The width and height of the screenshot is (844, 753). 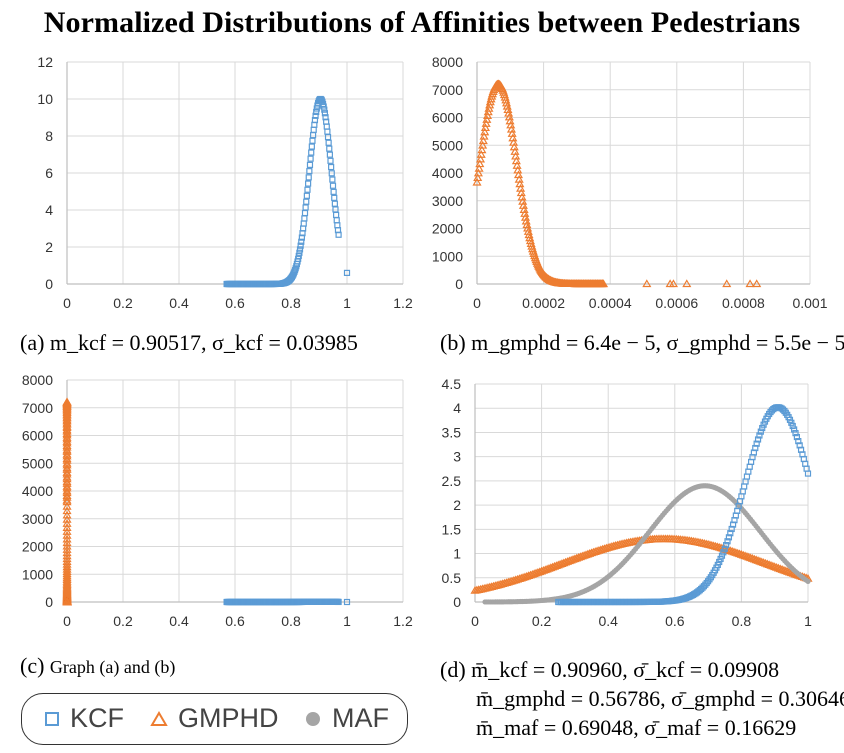 What do you see at coordinates (159, 718) in the screenshot?
I see `triangle-marker-icon` at bounding box center [159, 718].